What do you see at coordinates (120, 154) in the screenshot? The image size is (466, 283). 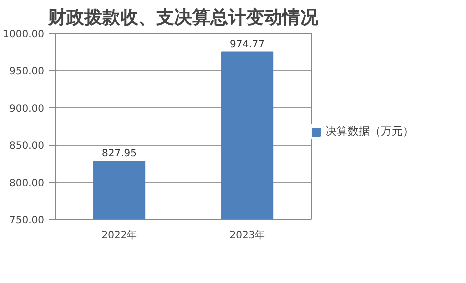 I see `data-label: 827.95` at bounding box center [120, 154].